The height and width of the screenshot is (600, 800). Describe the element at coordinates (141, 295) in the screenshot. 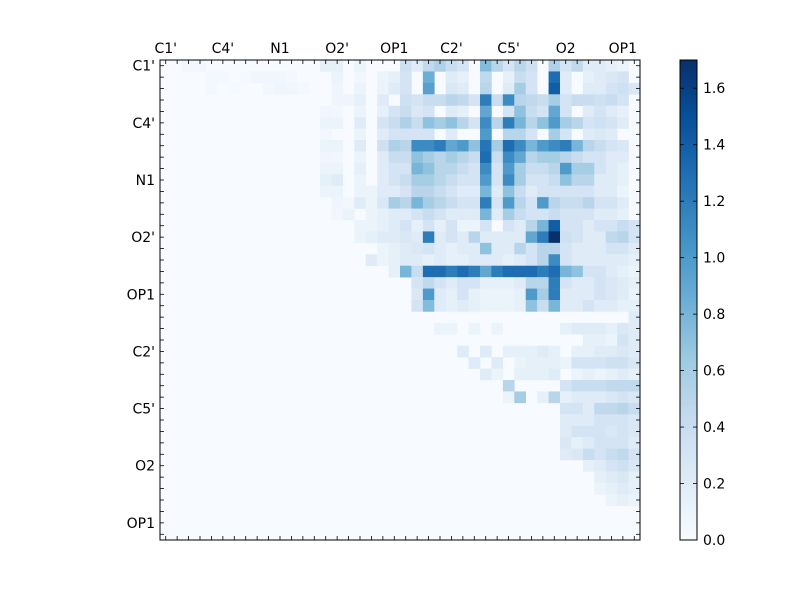

I see `y-tick-label: OP1` at that location.